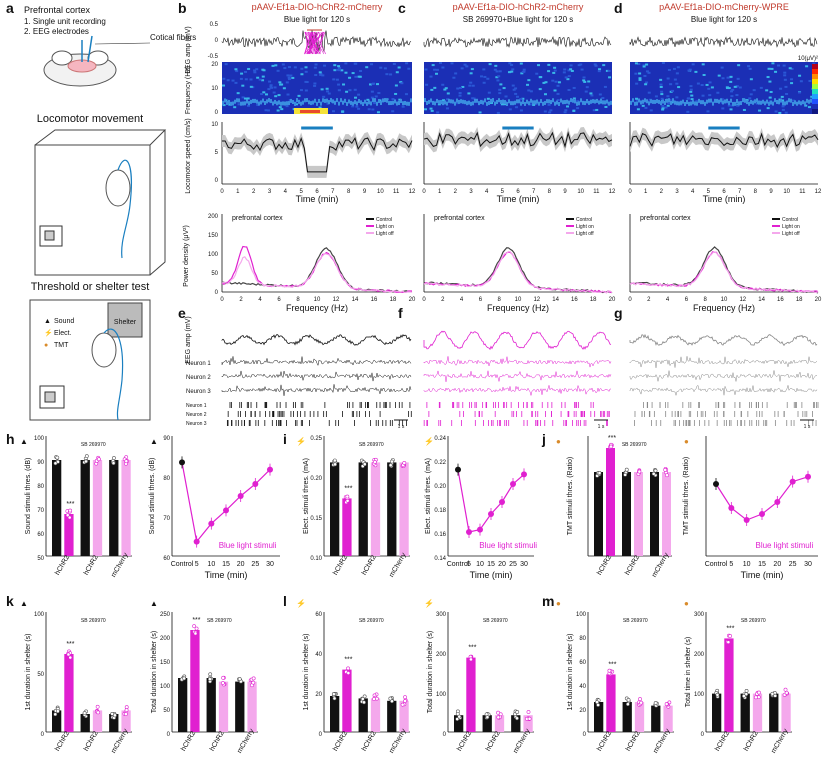 The image size is (824, 768). Describe the element at coordinates (596, 192) in the screenshot. I see `speed-x-tick: 11` at that location.